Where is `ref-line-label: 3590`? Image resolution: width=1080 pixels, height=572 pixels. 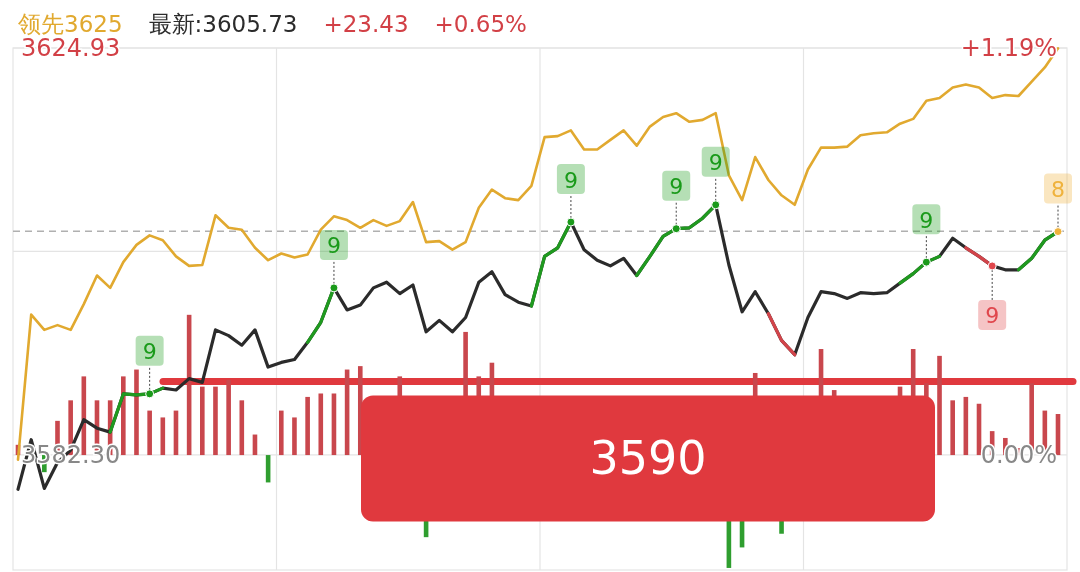 ref-line-label: 3590 is located at coordinates (648, 458).